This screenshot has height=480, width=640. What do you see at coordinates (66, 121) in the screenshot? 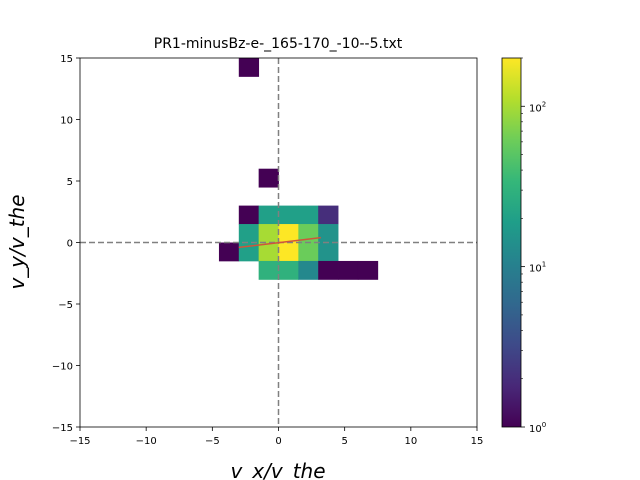
I see `y-tick-label: 10` at bounding box center [66, 121].